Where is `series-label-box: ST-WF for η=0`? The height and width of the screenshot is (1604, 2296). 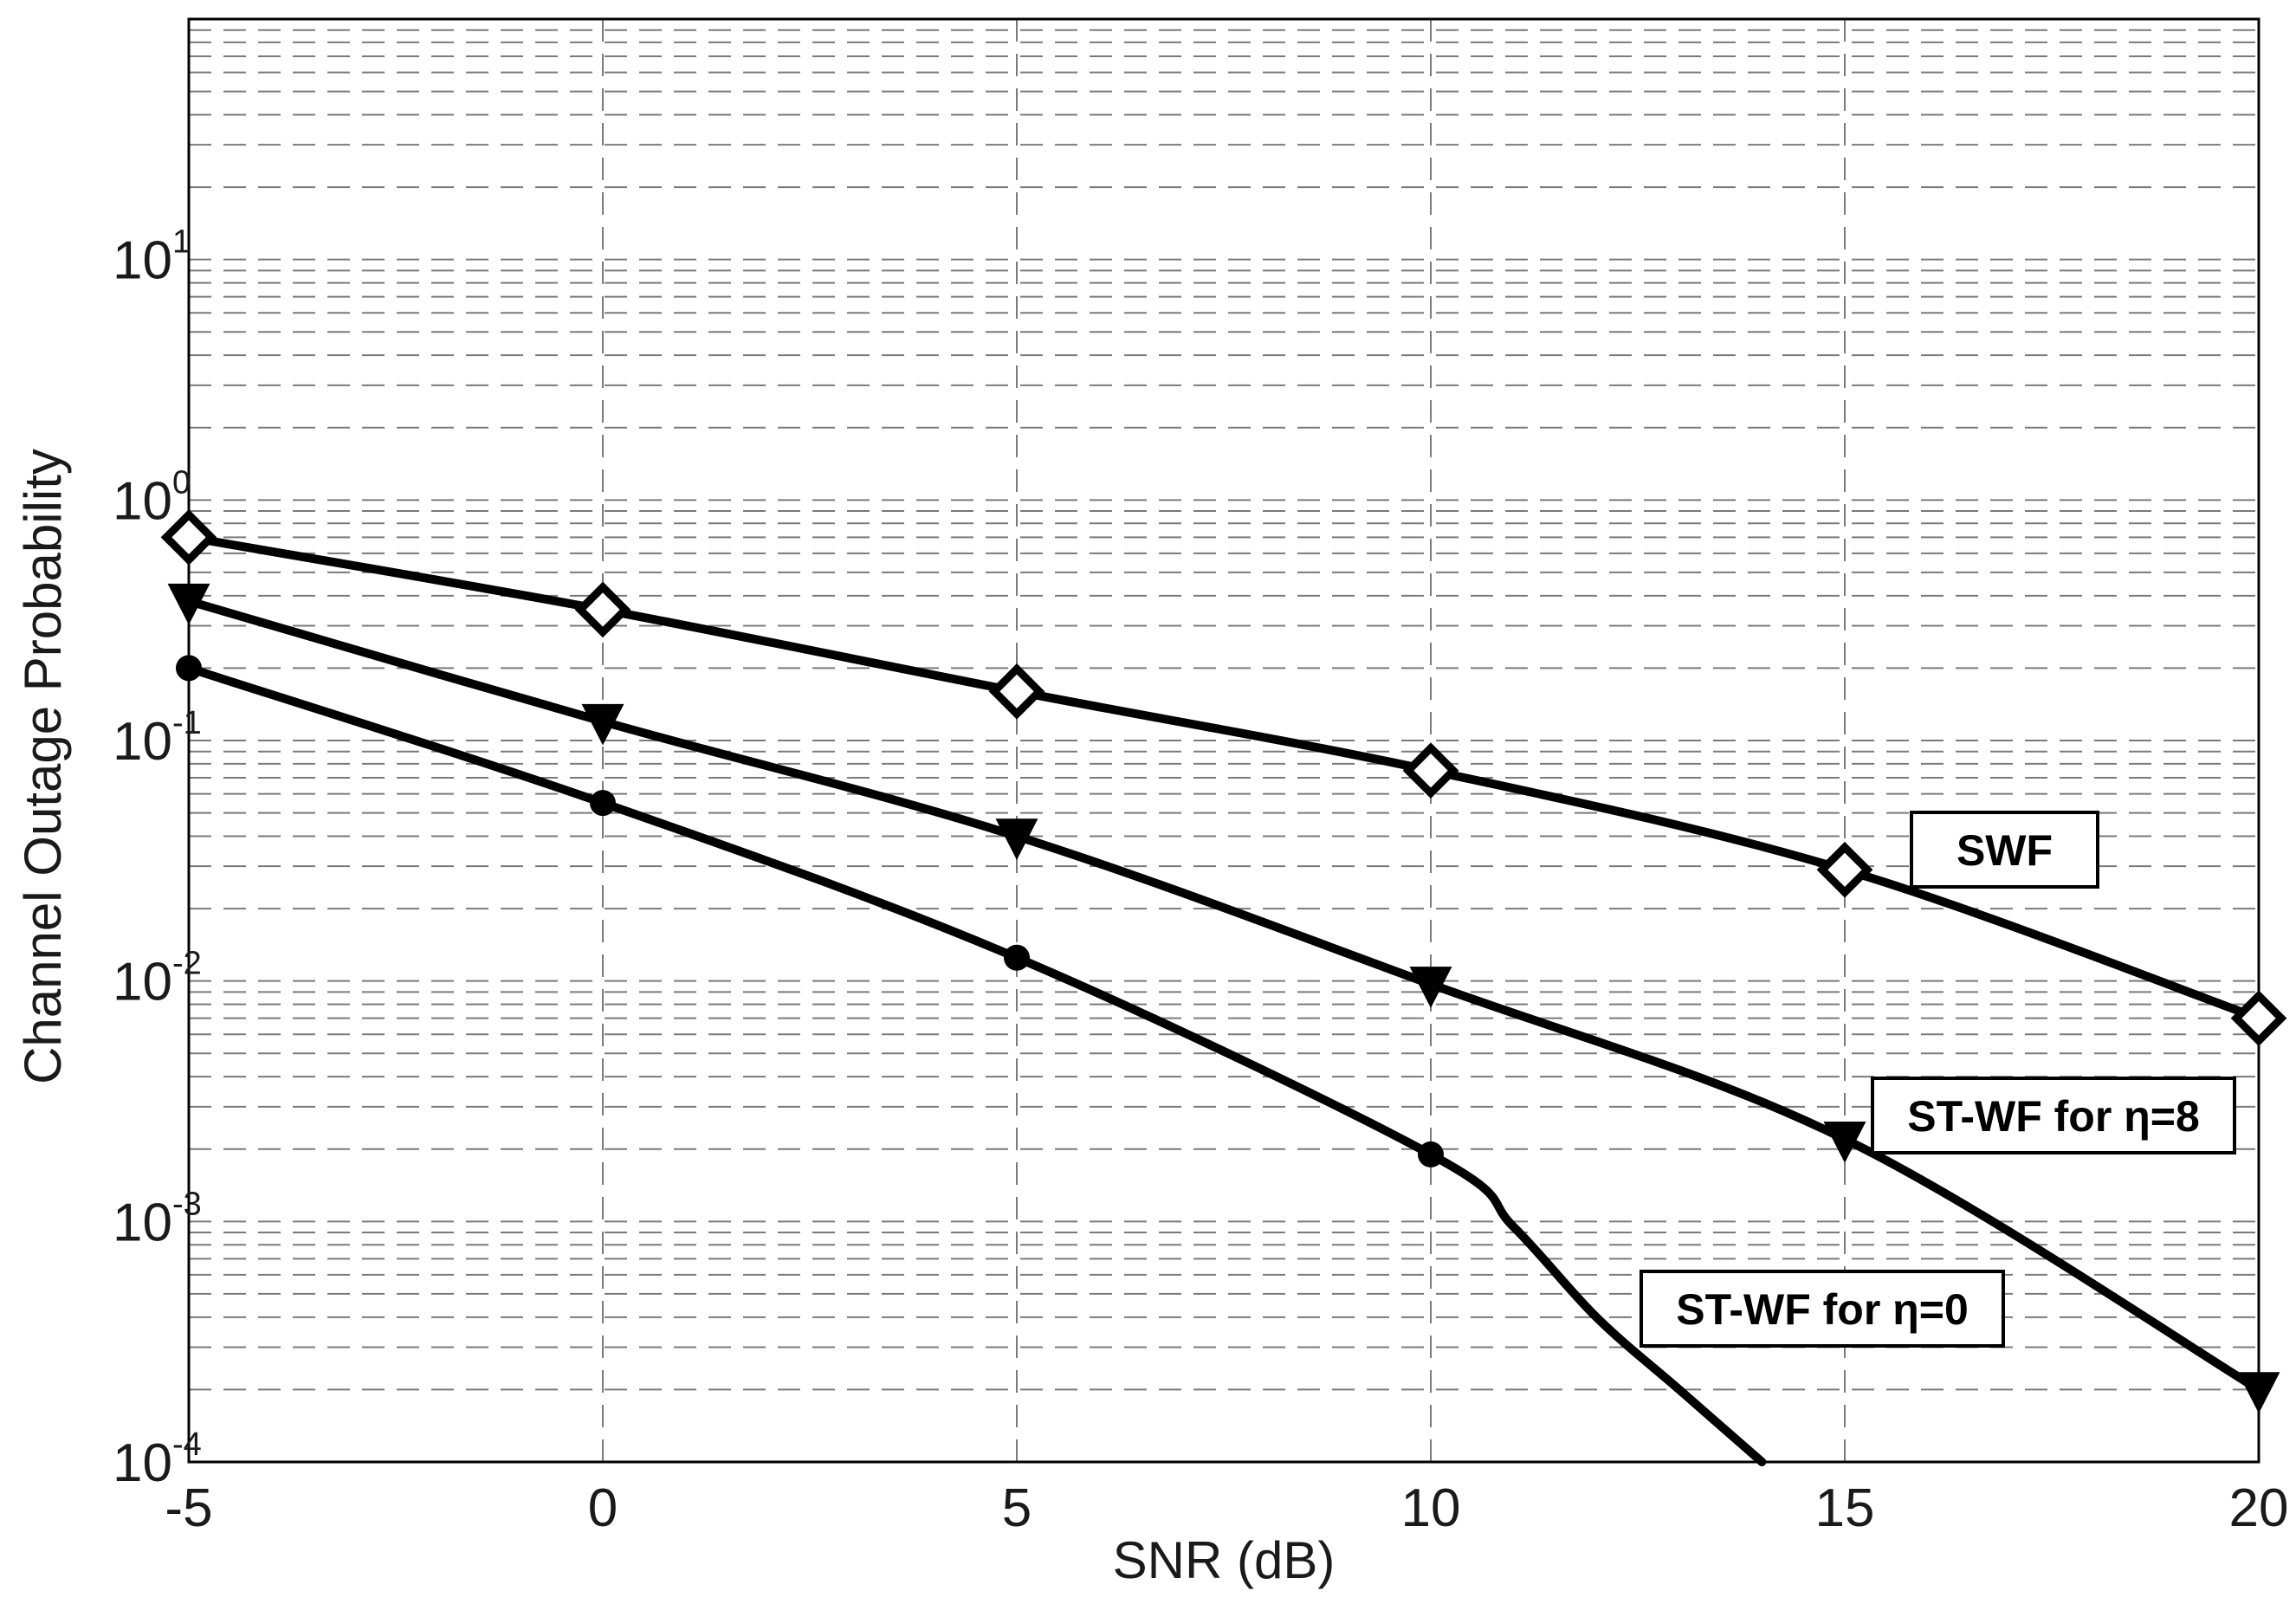
series-label-box: ST-WF for η=0 is located at coordinates (1822, 1309).